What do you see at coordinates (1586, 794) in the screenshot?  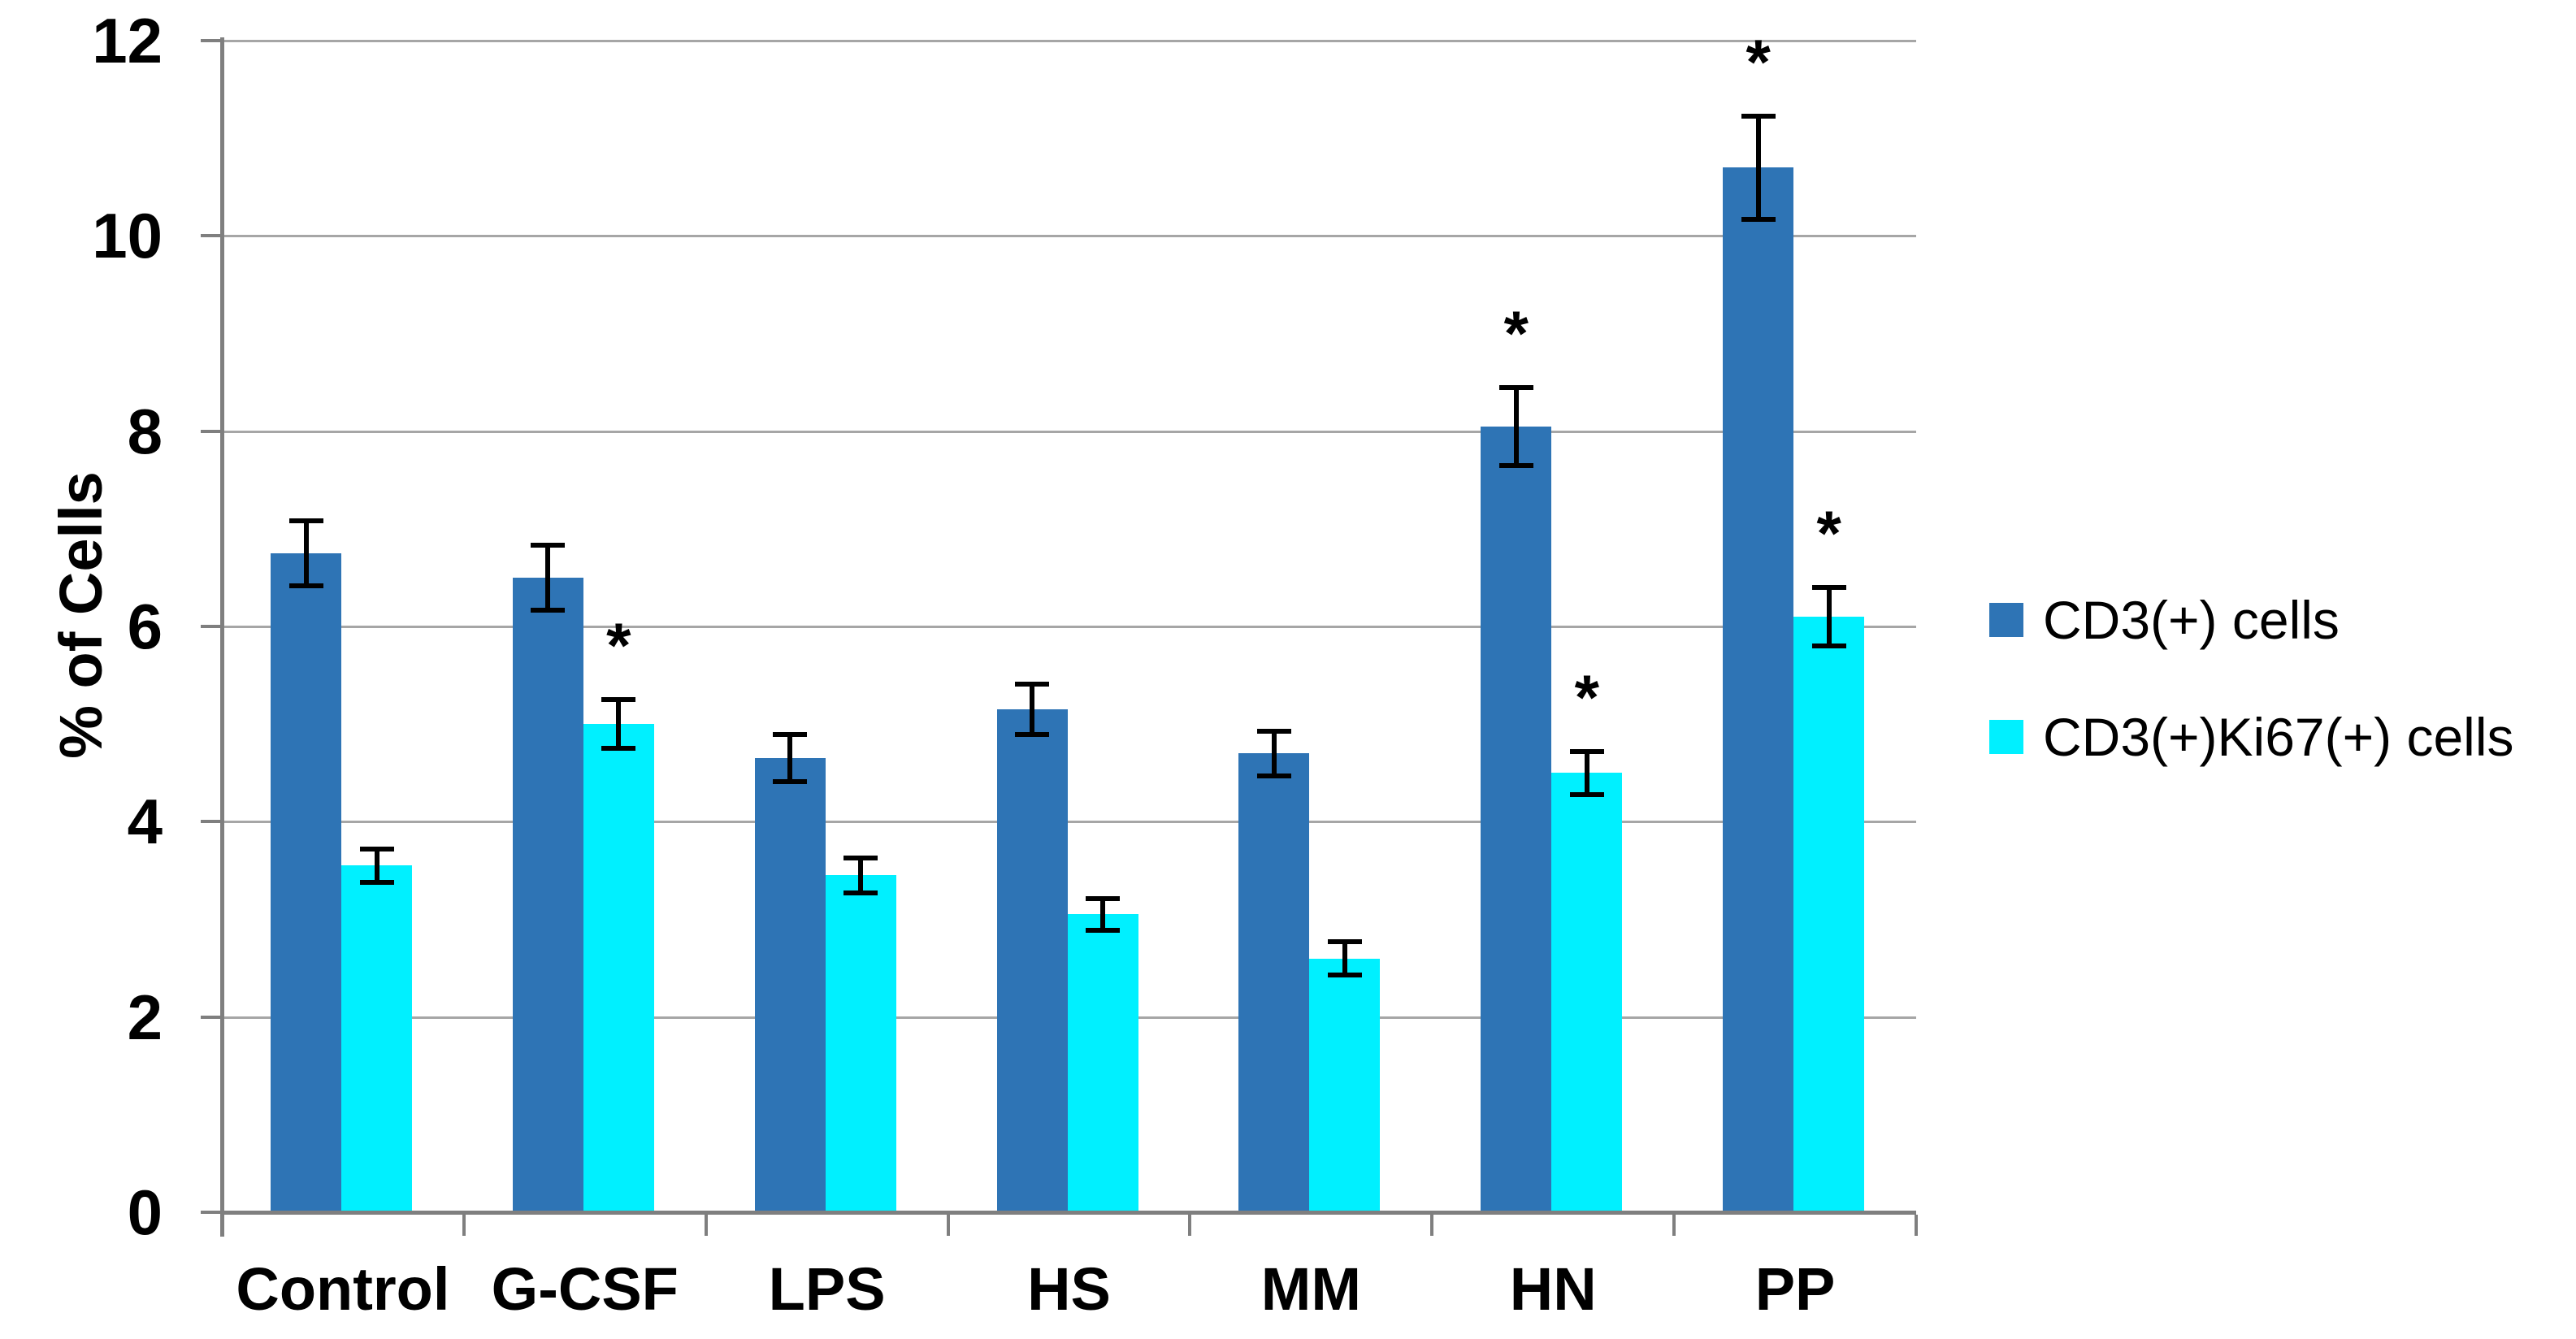 I see `error-bar-cap-bottom-HN-s1` at bounding box center [1586, 794].